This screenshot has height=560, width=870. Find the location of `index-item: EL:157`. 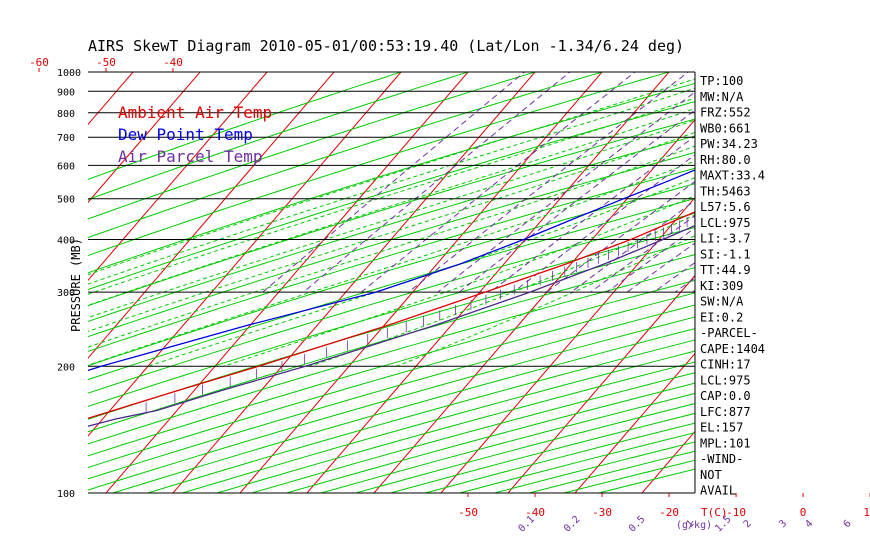

index-item: EL:157 is located at coordinates (721, 428).